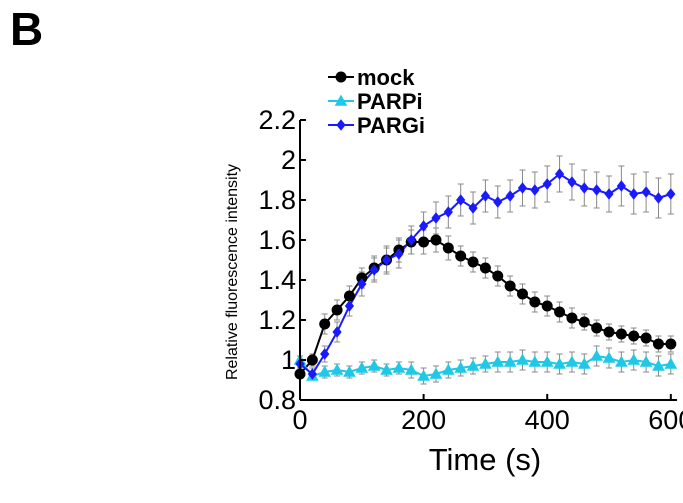 The width and height of the screenshot is (683, 503). I want to click on x-tick-label: 600, so click(665, 420).